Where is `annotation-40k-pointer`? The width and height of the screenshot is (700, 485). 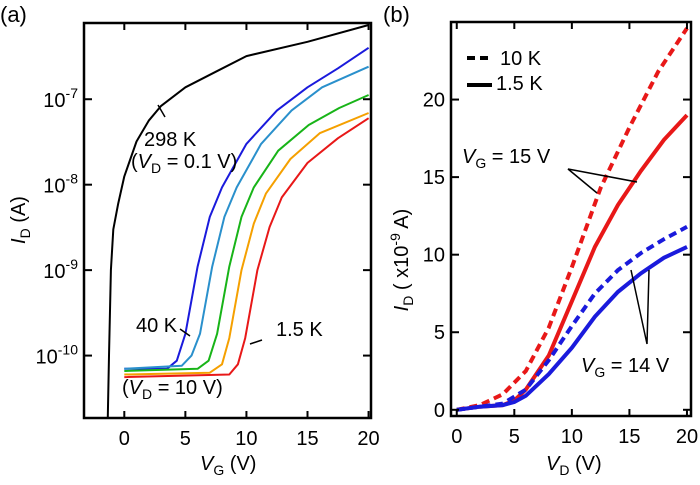
annotation-40k-pointer is located at coordinates (185, 332).